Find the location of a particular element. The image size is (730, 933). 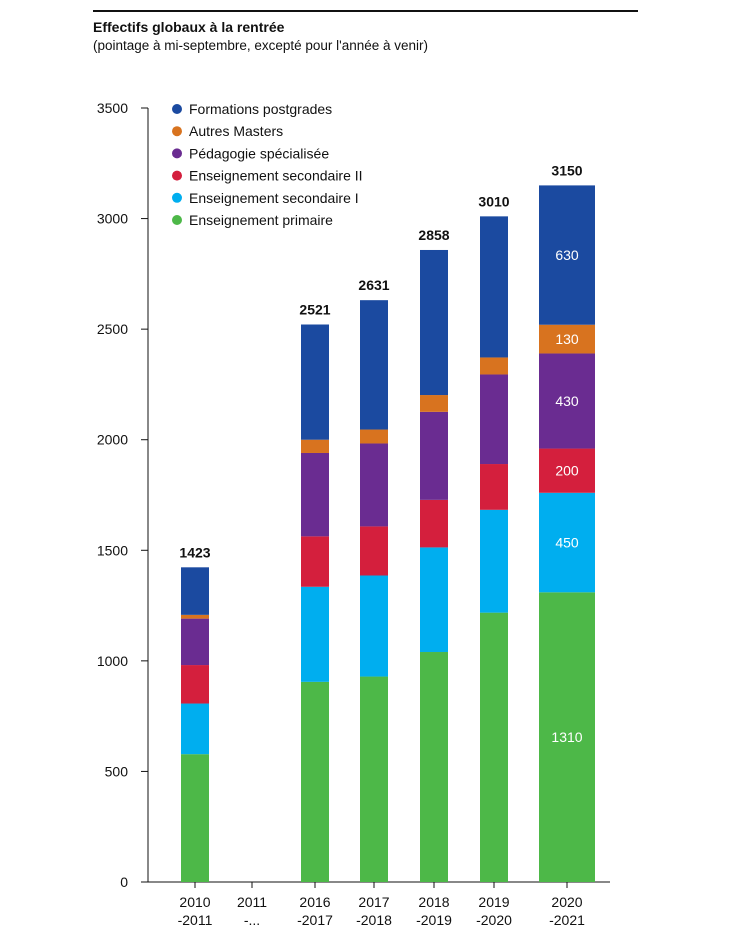

y-tick-label: 500 is located at coordinates (117, 771).